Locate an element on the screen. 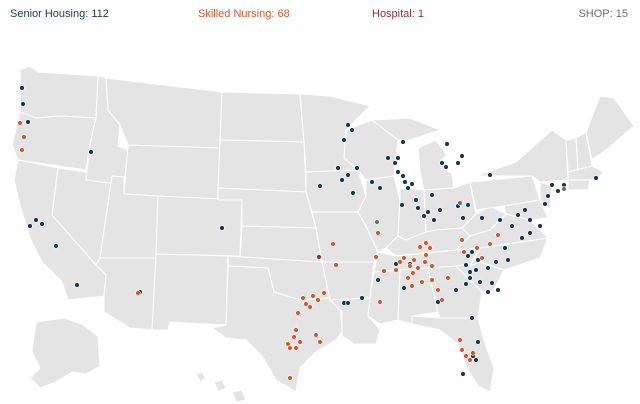  state-connecticut is located at coordinates (579, 185).